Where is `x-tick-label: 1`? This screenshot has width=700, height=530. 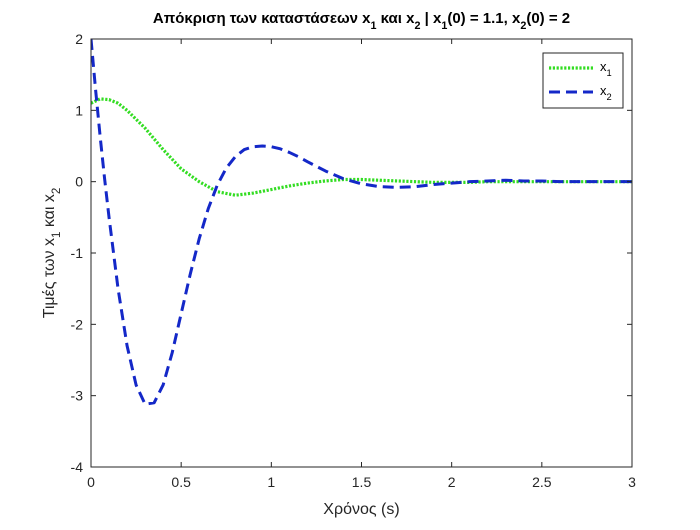 x-tick-label: 1 is located at coordinates (271, 482).